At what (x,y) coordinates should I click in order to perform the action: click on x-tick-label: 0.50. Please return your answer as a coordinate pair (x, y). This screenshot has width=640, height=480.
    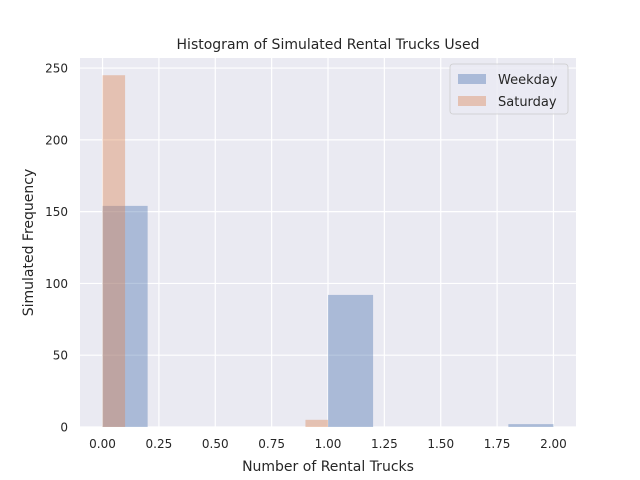
    Looking at the image, I should click on (215, 444).